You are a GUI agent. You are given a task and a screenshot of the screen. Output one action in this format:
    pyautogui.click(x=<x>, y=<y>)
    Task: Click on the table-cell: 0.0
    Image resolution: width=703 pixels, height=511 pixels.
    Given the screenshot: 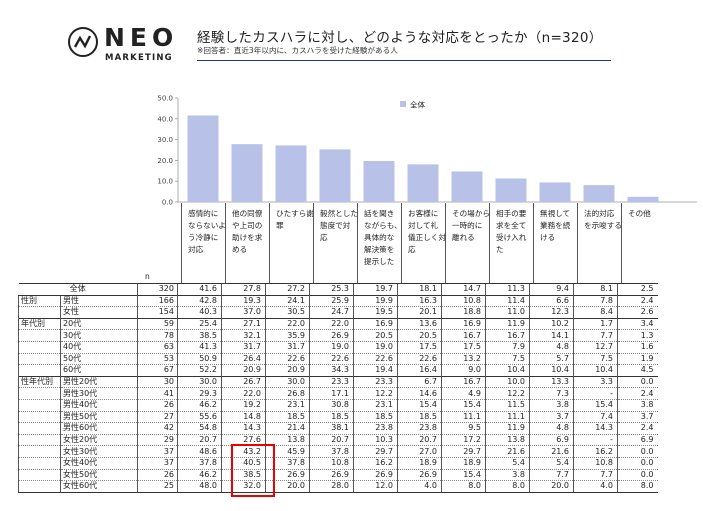 What is the action you would take?
    pyautogui.click(x=637, y=382)
    